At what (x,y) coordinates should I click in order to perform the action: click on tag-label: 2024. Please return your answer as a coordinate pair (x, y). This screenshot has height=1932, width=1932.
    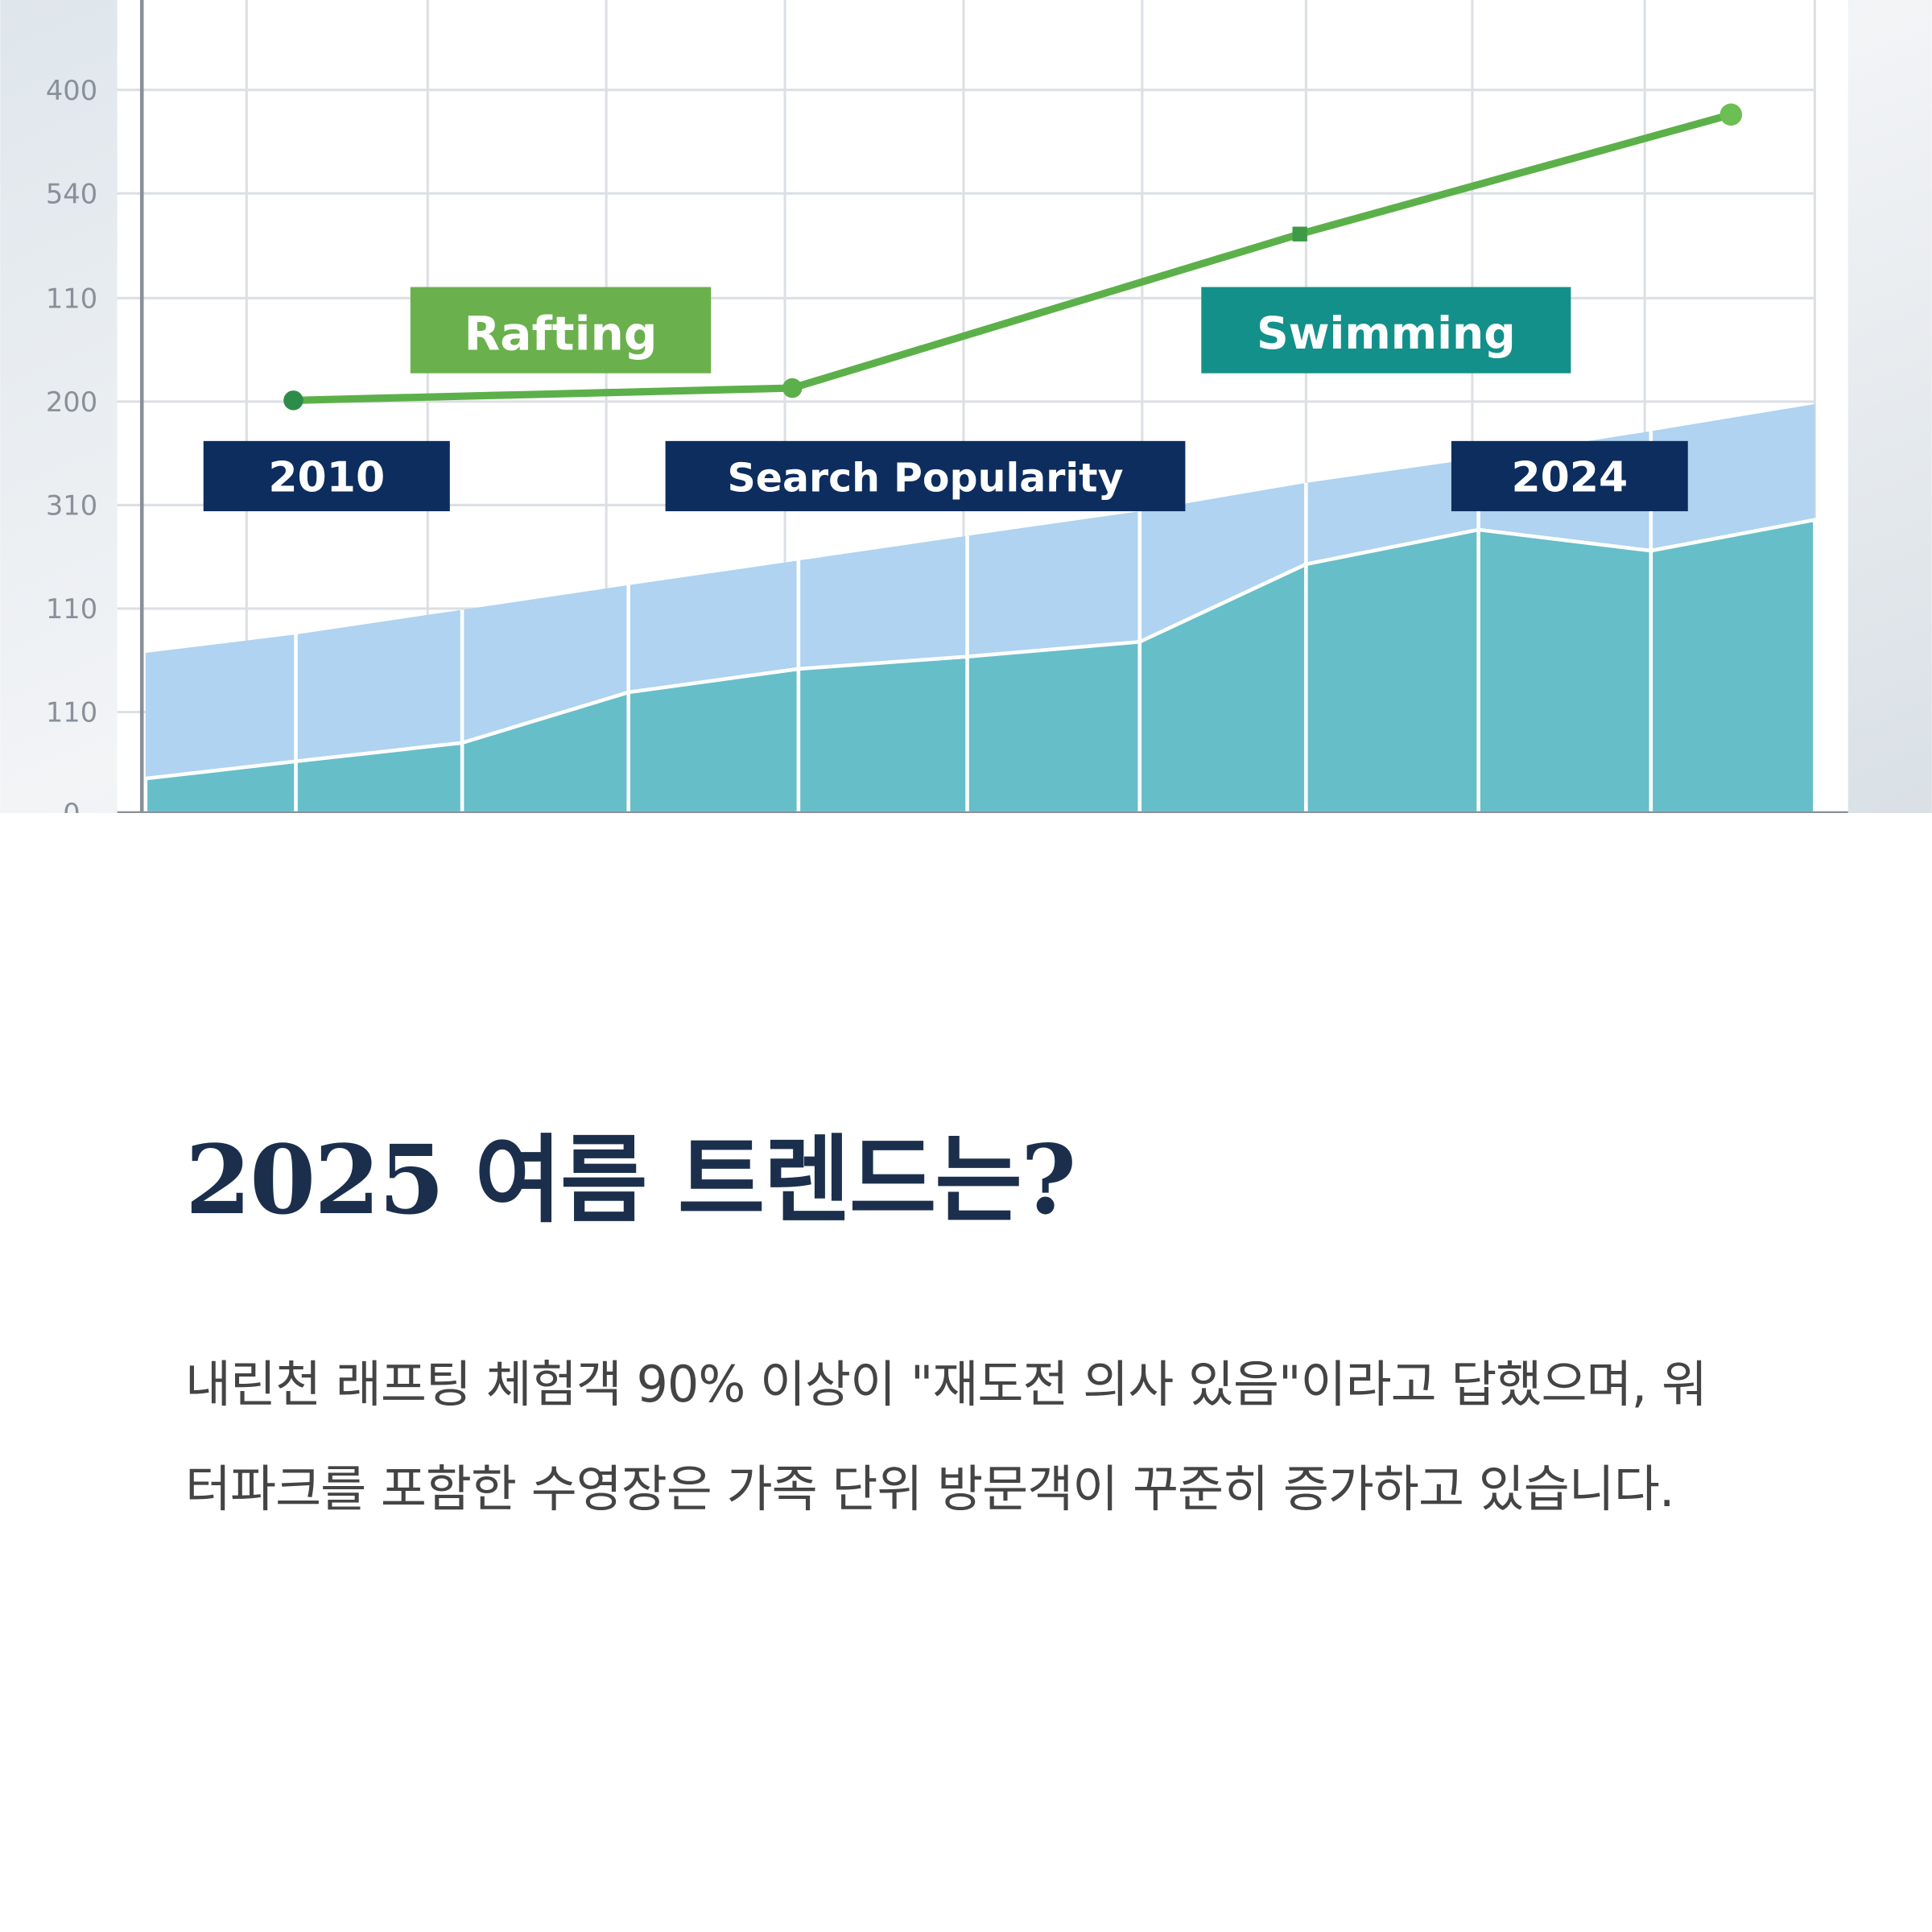
    Looking at the image, I should click on (1569, 478).